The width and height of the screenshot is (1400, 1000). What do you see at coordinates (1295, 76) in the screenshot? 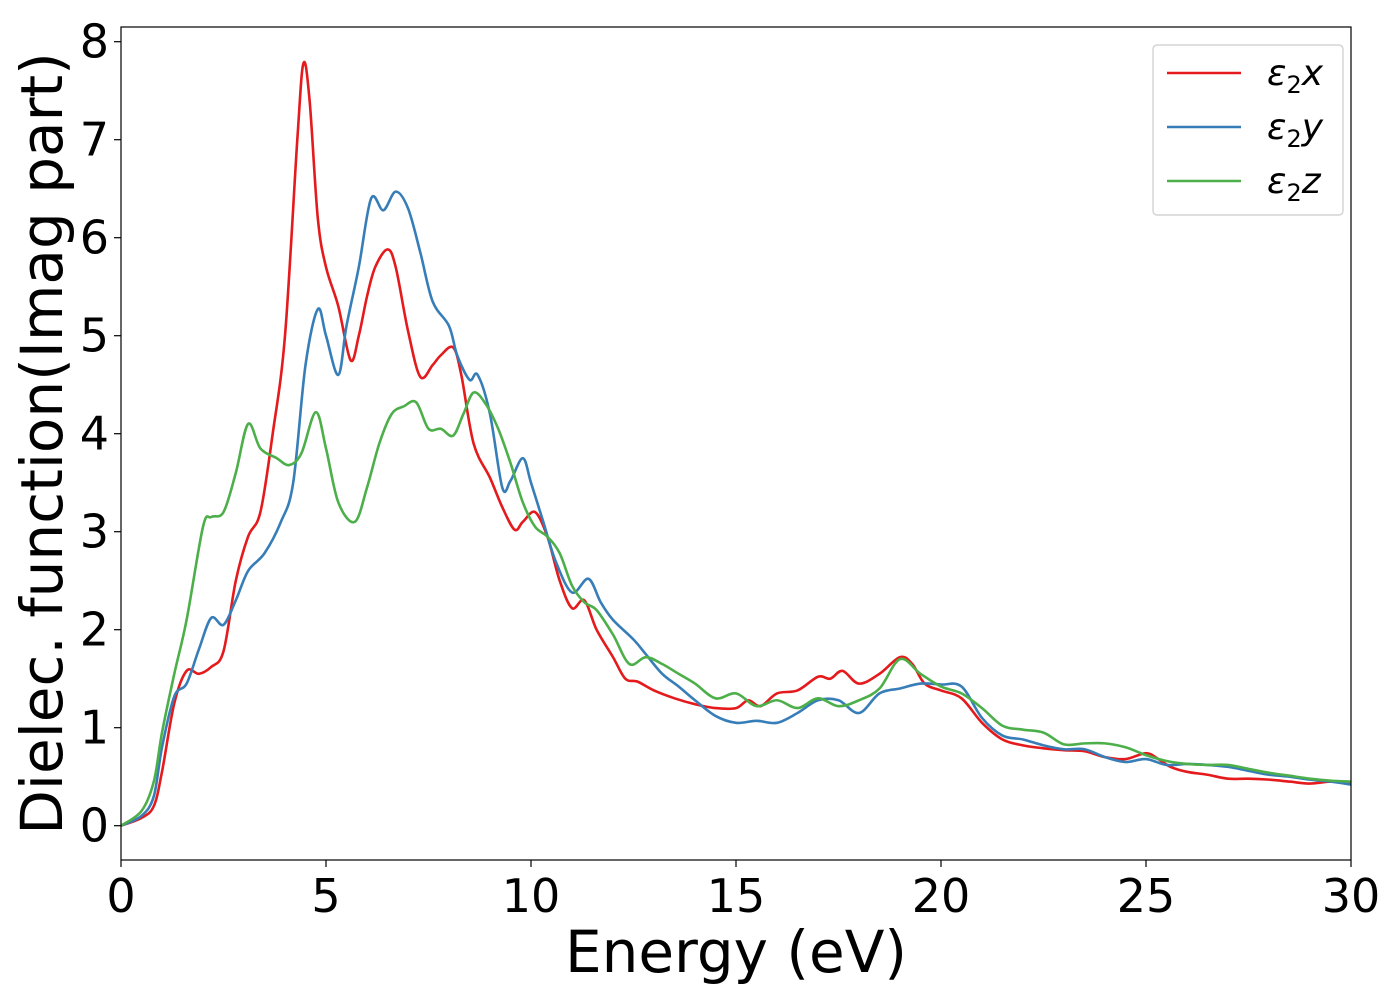
I see `legend-label: ε2x` at bounding box center [1295, 76].